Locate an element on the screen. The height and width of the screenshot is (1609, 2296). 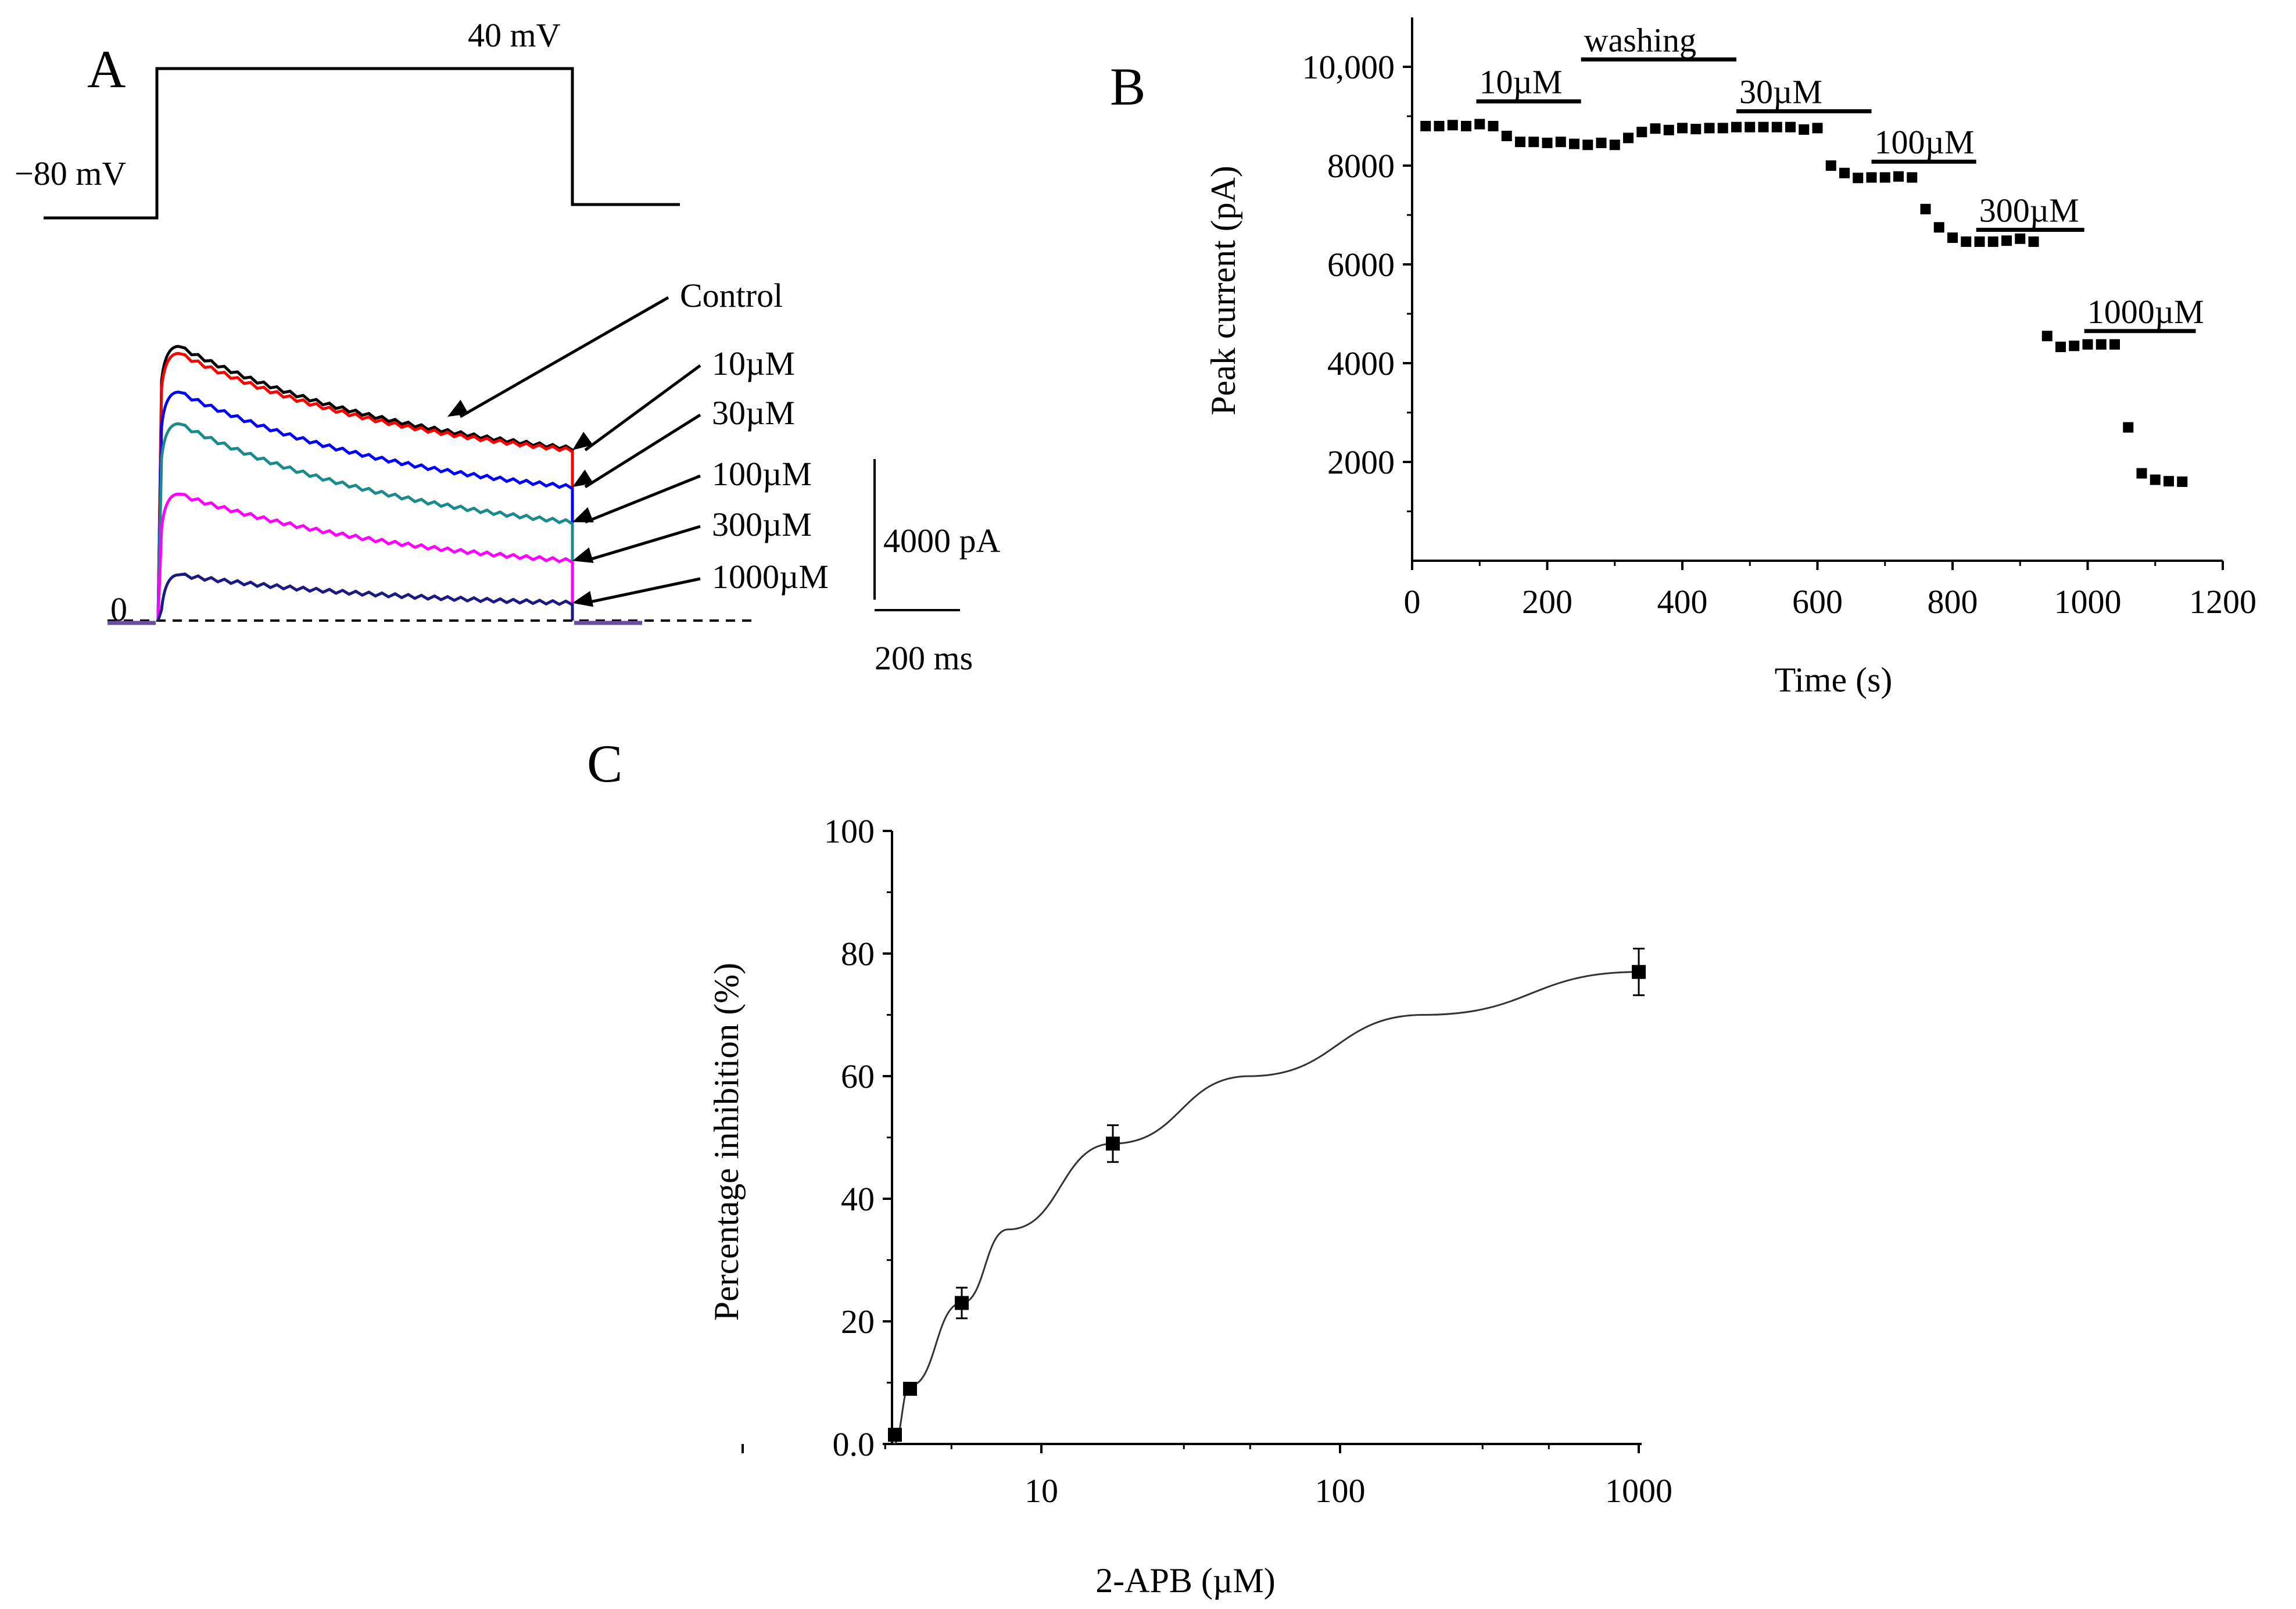
holding-voltage-label: −80 mV is located at coordinates (70, 173).